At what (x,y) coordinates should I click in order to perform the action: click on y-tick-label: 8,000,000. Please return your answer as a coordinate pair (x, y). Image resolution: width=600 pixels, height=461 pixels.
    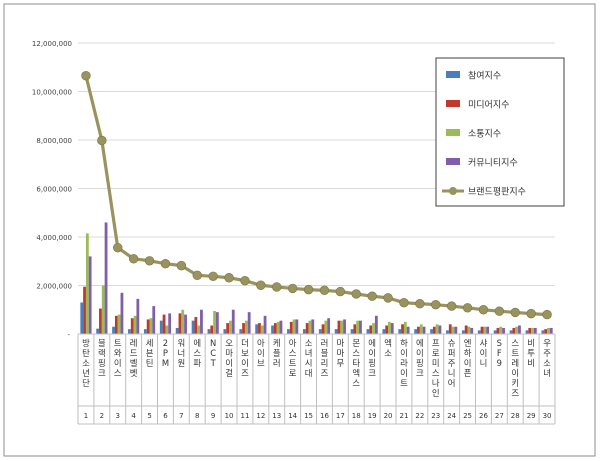
    Looking at the image, I should click on (54, 141).